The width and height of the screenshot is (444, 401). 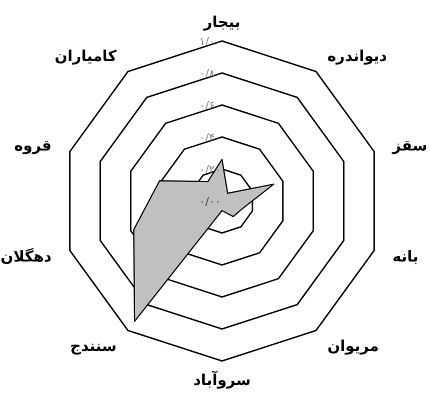 What do you see at coordinates (26, 256) in the screenshot?
I see `spoke-label: دهگلان` at bounding box center [26, 256].